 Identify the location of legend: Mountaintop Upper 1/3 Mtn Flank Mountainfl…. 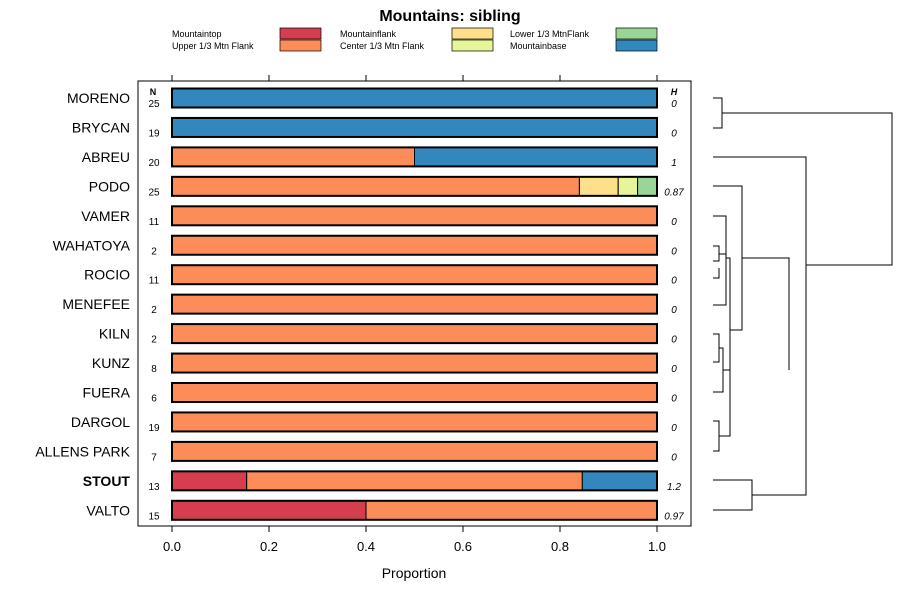
(415, 39).